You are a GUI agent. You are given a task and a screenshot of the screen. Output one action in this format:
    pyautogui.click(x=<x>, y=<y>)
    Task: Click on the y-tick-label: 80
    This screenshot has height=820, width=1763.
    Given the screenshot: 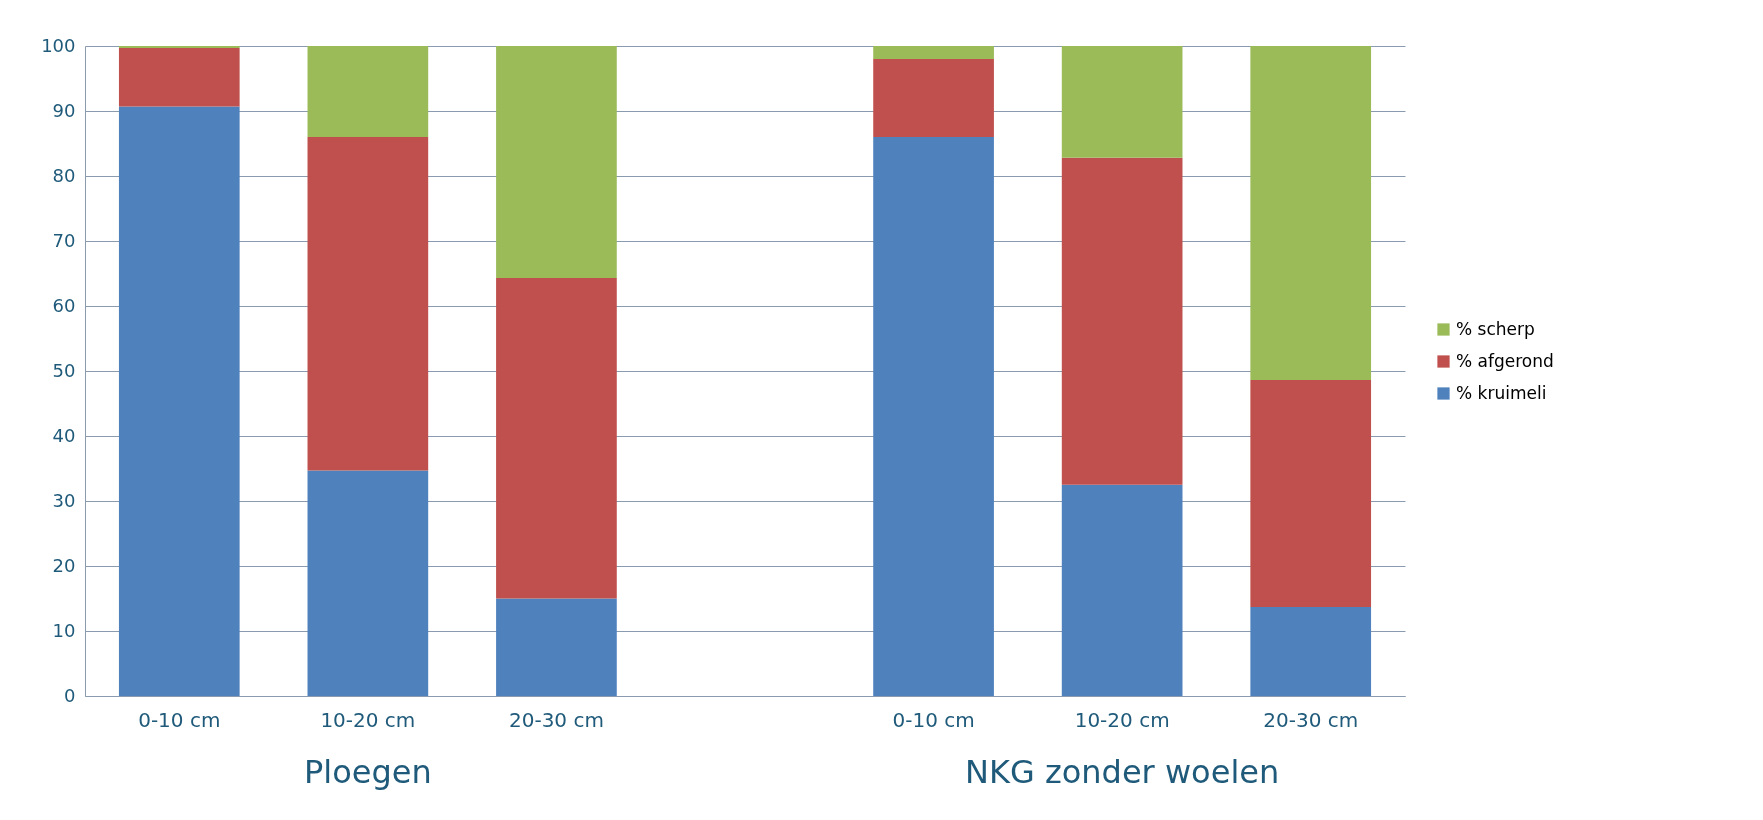 What is the action you would take?
    pyautogui.click(x=64, y=175)
    